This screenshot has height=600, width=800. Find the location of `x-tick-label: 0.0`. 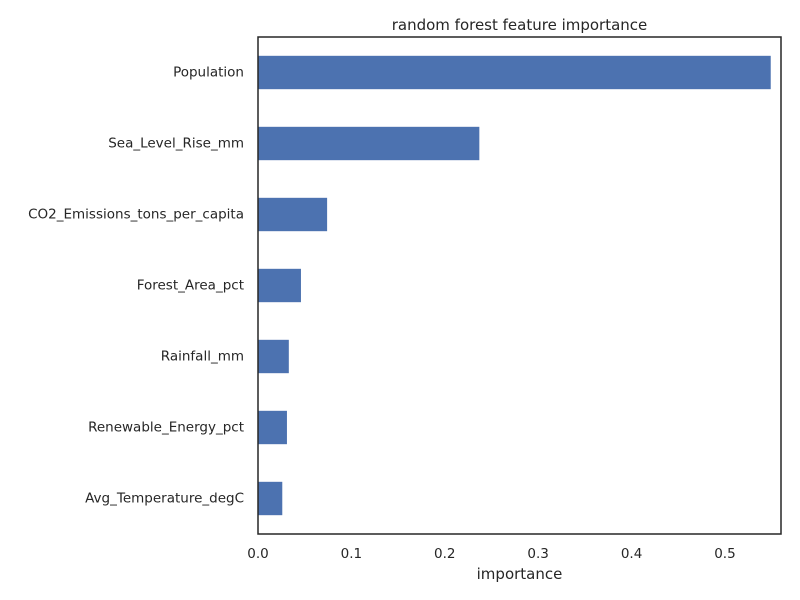

x-tick-label: 0.0 is located at coordinates (257, 554).